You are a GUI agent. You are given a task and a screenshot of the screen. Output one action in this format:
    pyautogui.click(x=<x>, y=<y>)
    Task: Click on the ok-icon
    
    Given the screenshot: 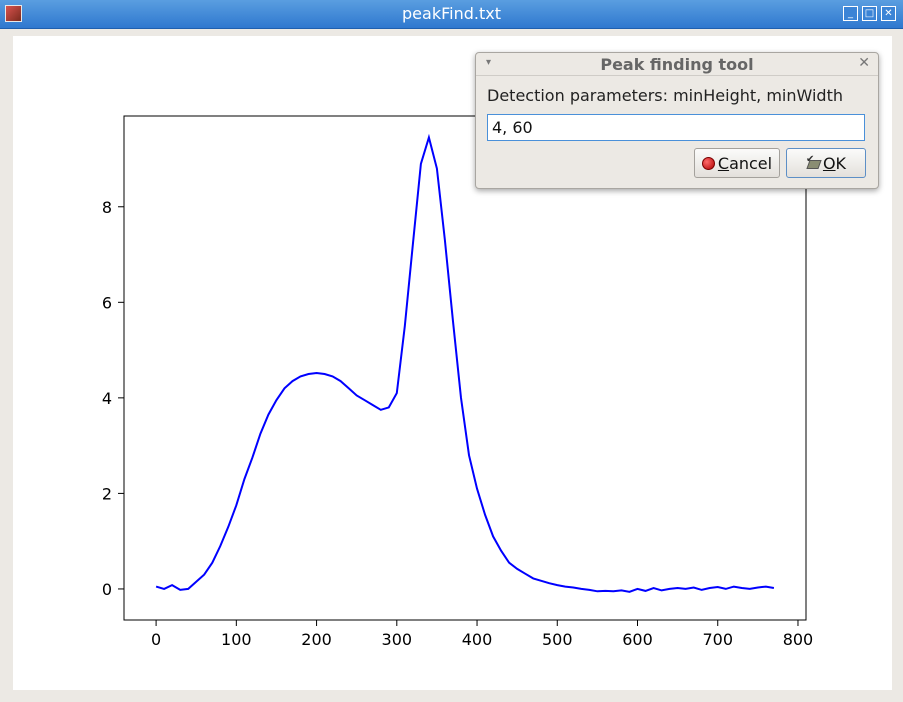 What is the action you would take?
    pyautogui.click(x=813, y=161)
    